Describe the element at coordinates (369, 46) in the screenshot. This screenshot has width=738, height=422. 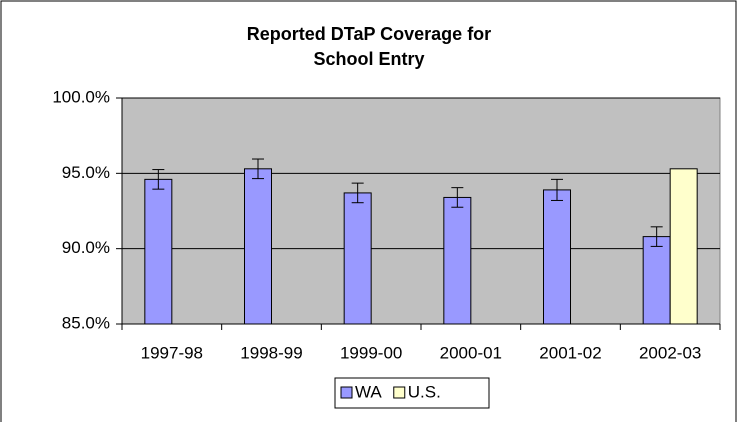
I see `chart-title: Reported DTaP Coverage for School Entry` at that location.